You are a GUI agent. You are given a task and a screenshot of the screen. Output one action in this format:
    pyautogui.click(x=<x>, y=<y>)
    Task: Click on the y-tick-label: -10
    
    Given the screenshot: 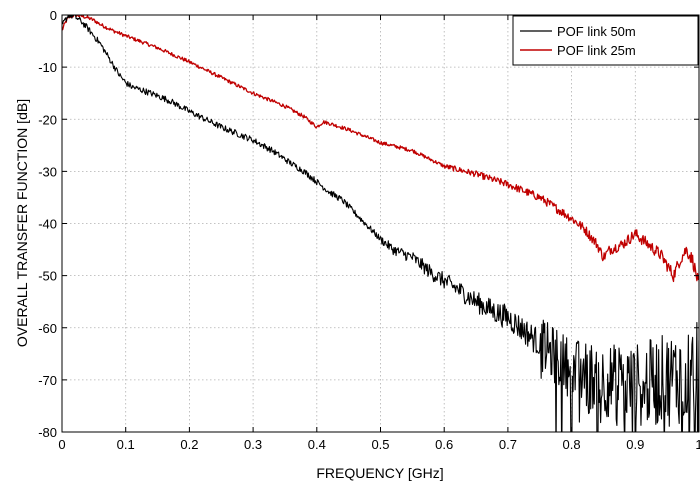 What is the action you would take?
    pyautogui.click(x=47, y=67)
    